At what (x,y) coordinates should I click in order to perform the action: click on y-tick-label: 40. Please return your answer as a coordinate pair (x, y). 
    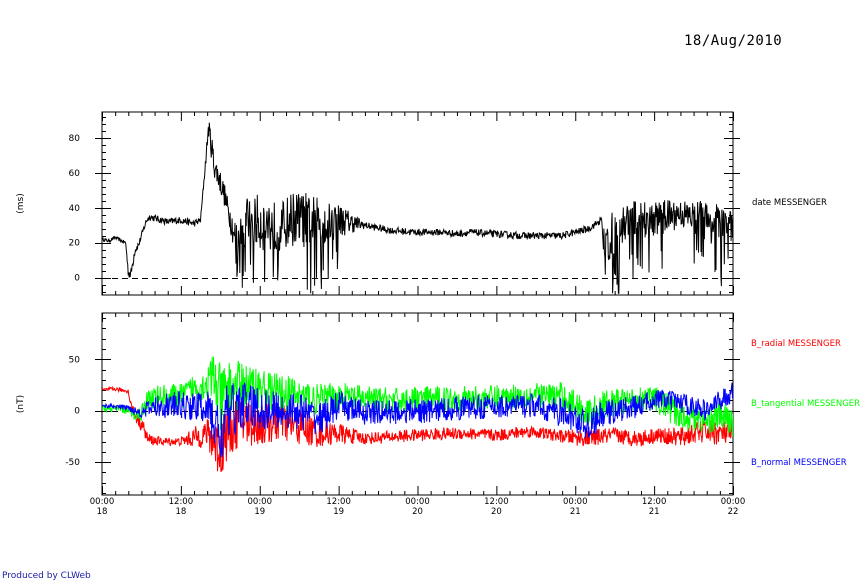
    Looking at the image, I should click on (75, 209).